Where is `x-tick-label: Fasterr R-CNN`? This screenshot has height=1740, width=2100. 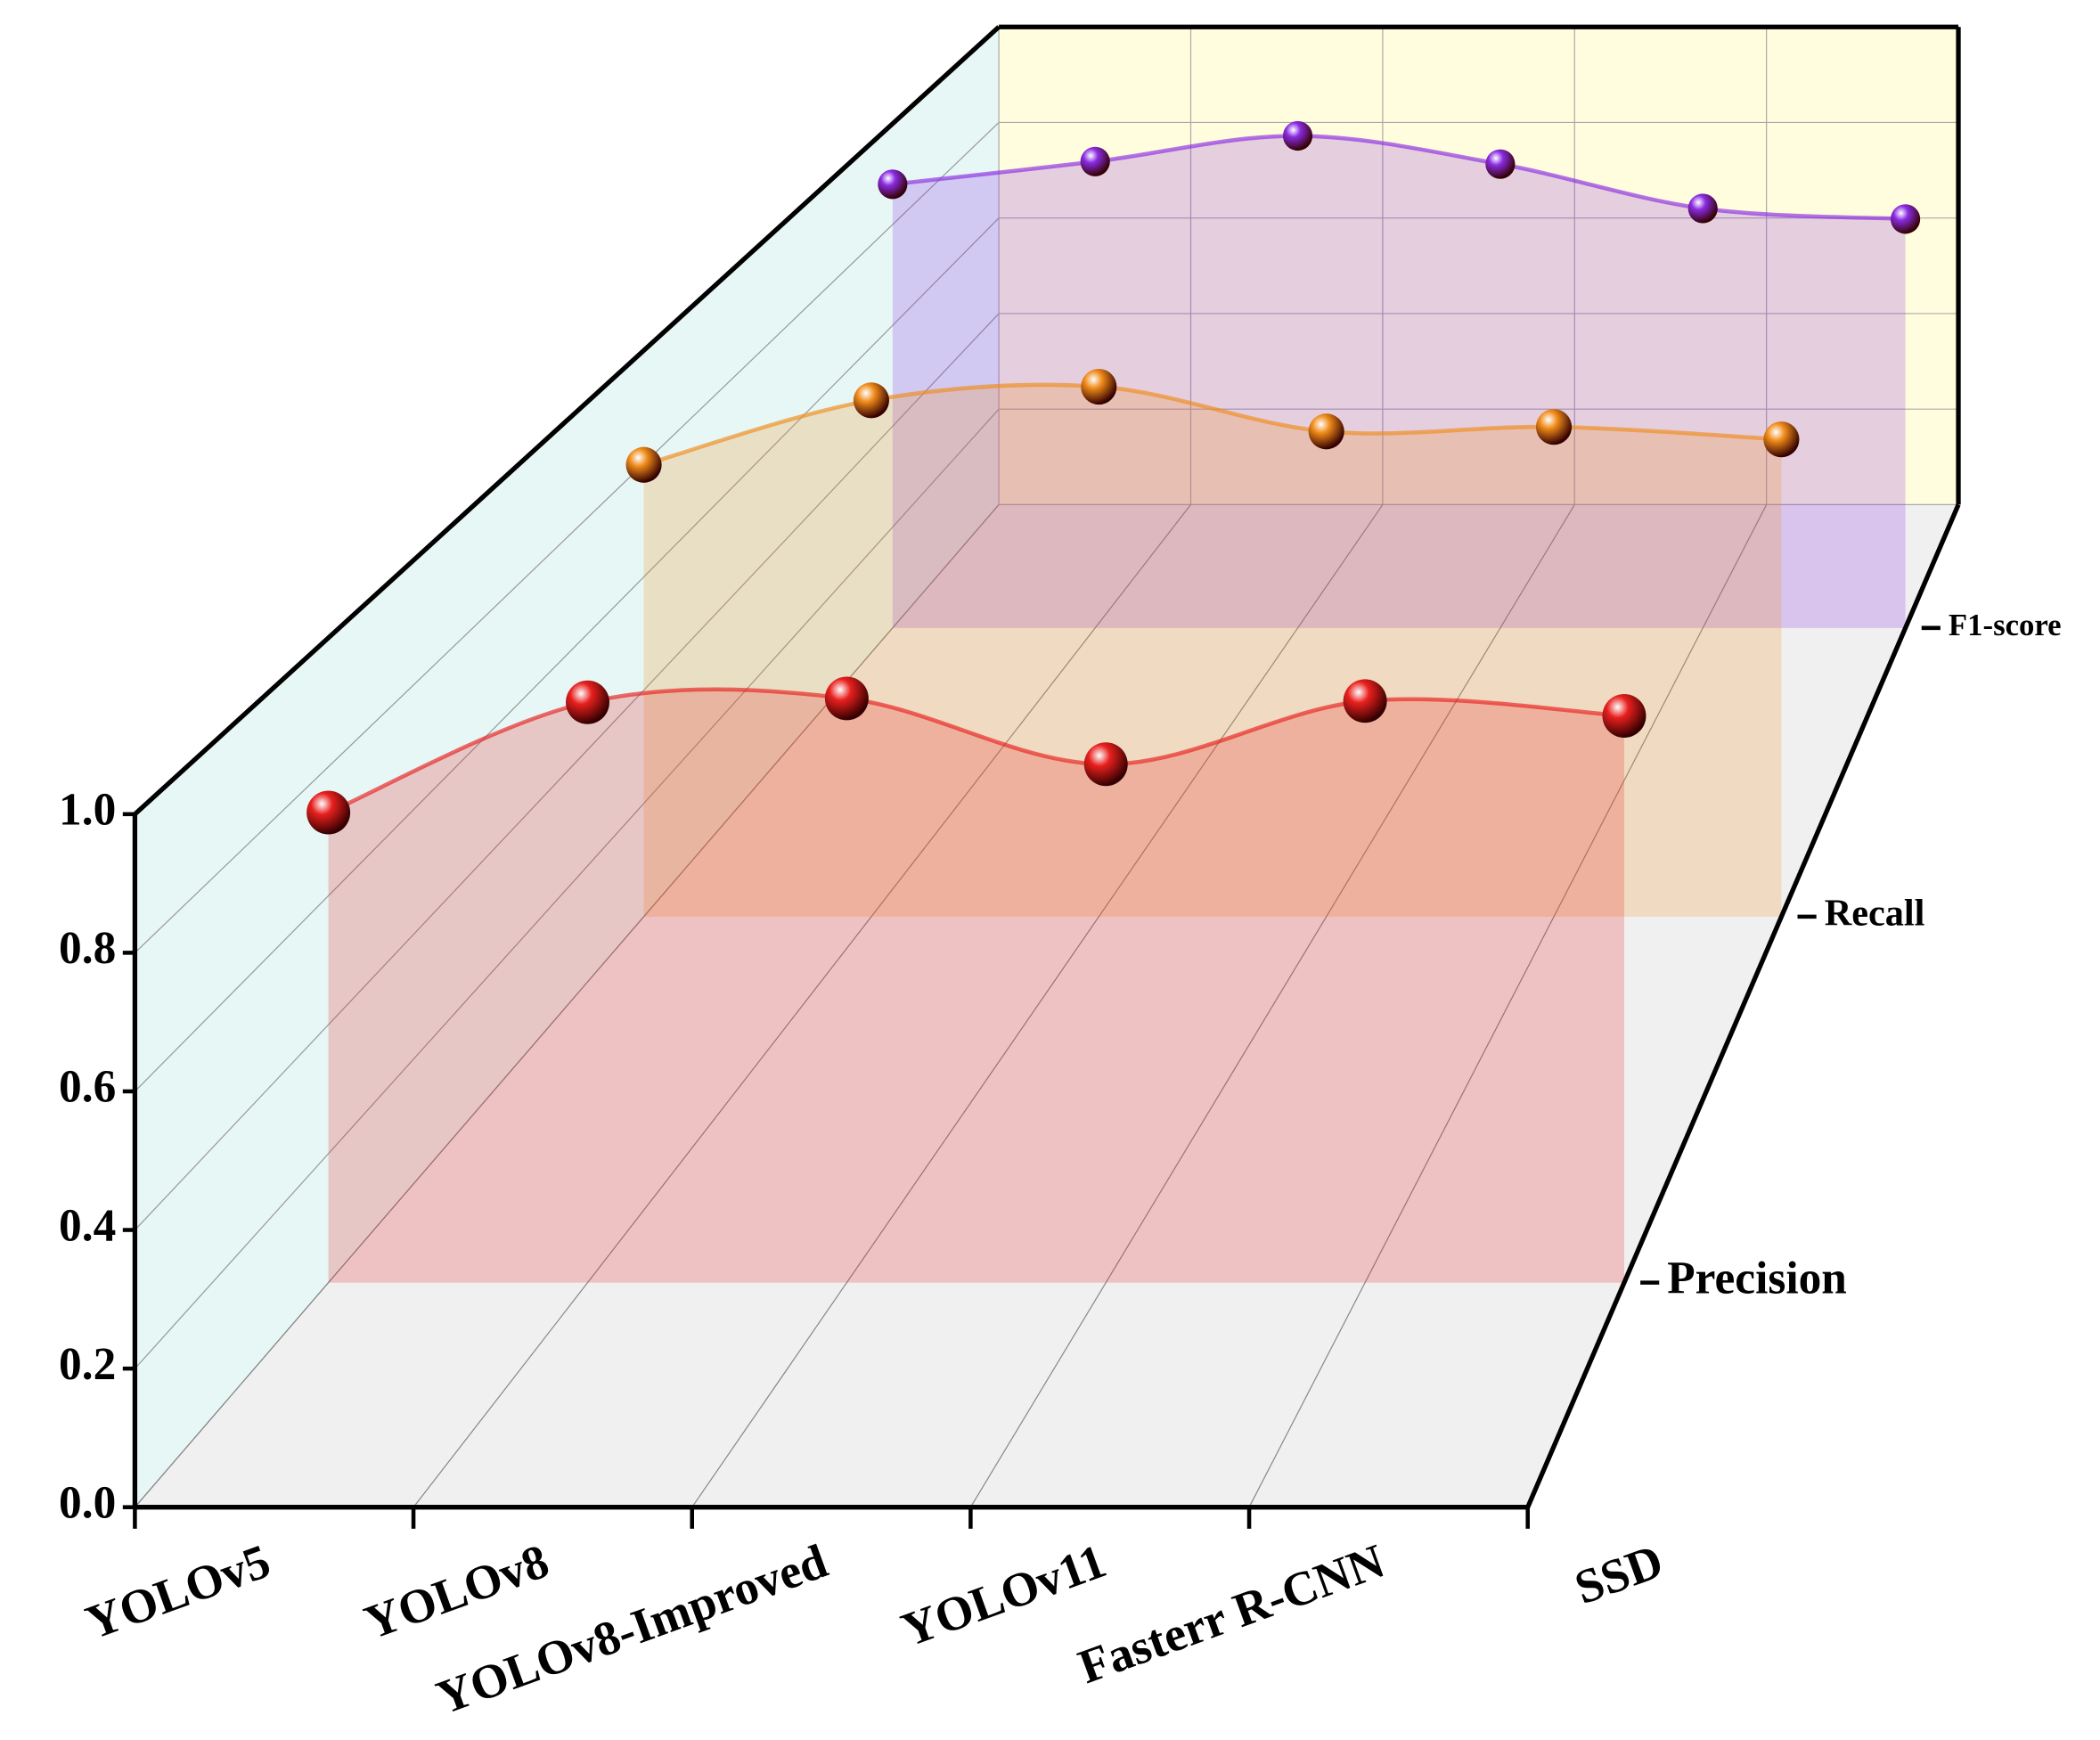
x-tick-label: Fasterr R-CNN is located at coordinates (1232, 1614).